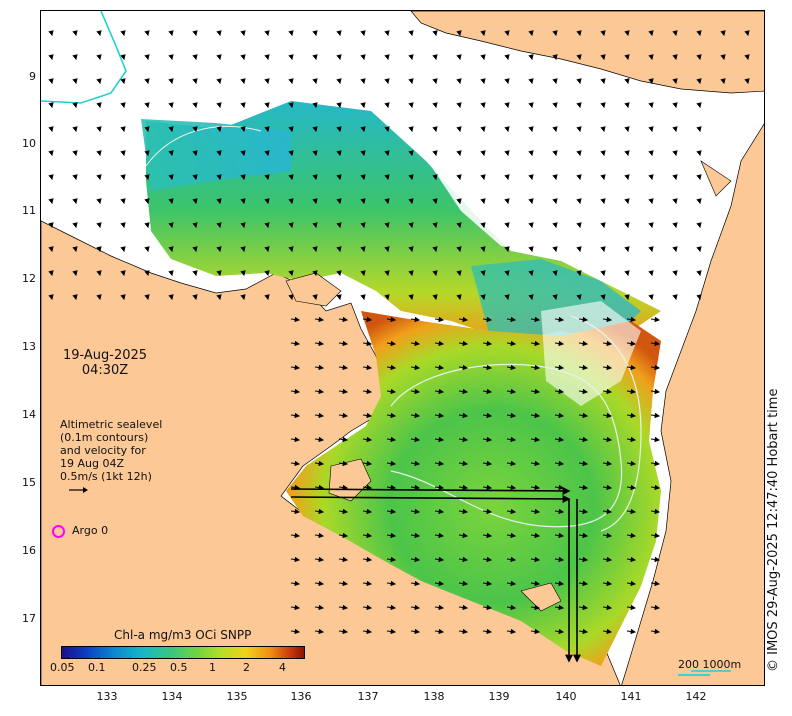 This screenshot has height=716, width=792. I want to click on depth-scale-label: 200 1000m, so click(710, 664).